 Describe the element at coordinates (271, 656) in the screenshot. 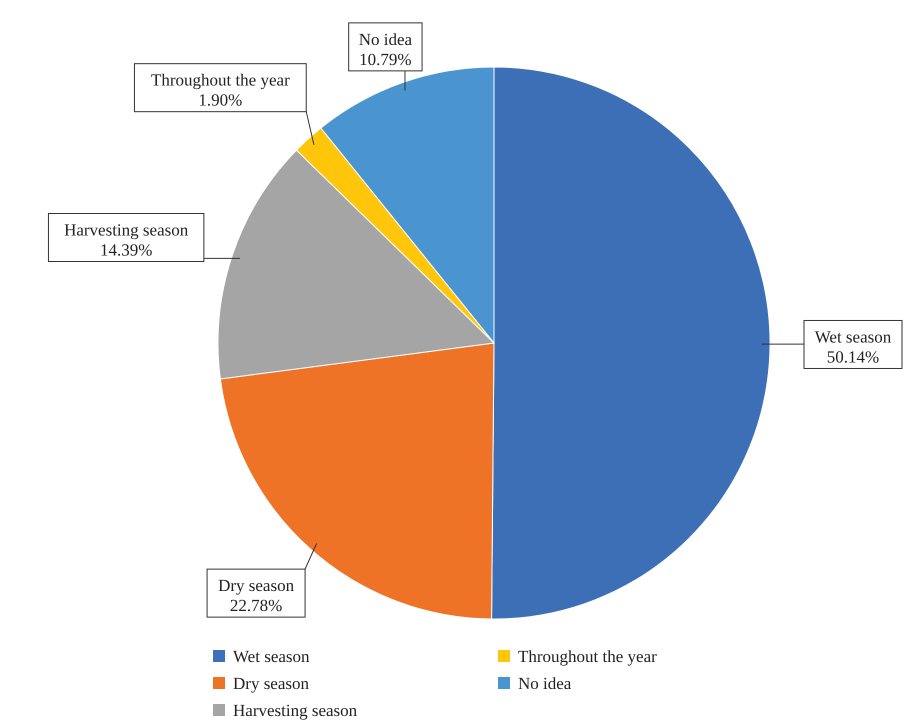

I see `legend-label: Wet season` at that location.